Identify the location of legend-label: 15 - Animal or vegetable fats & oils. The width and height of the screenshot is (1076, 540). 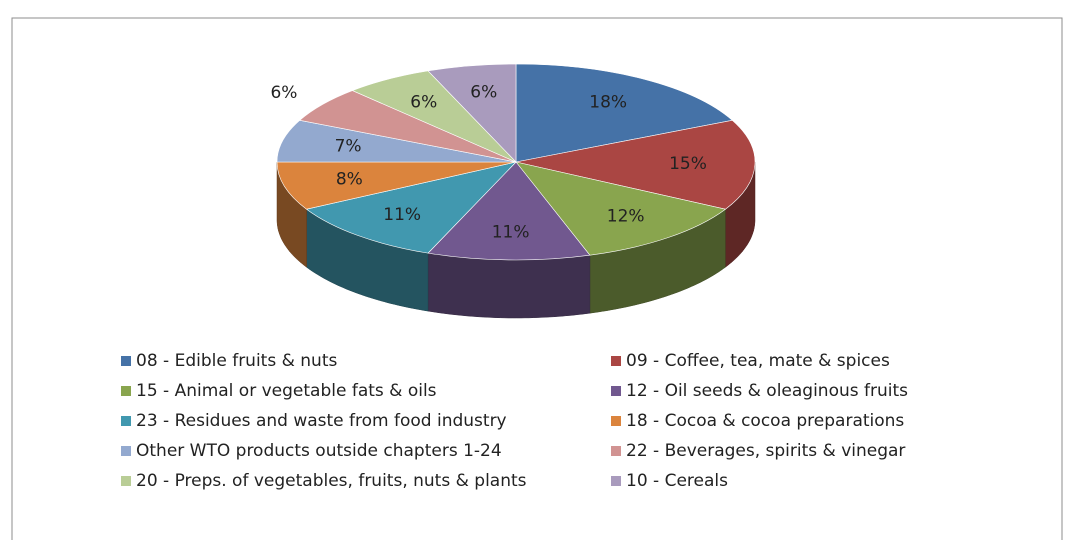
(286, 391).